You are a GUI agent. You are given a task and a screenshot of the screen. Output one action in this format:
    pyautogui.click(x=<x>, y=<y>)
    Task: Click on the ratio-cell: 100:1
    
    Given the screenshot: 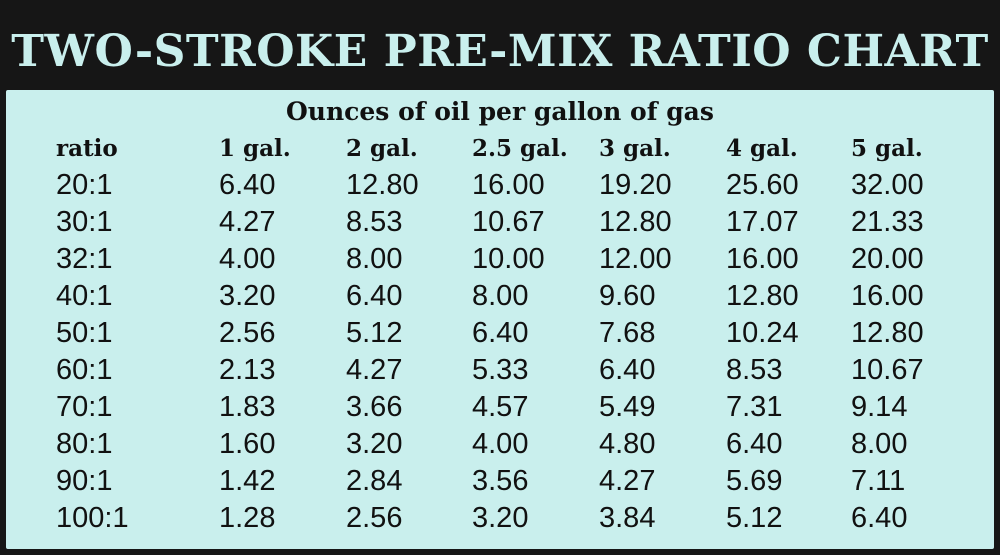 What is the action you would take?
    pyautogui.click(x=92, y=518)
    